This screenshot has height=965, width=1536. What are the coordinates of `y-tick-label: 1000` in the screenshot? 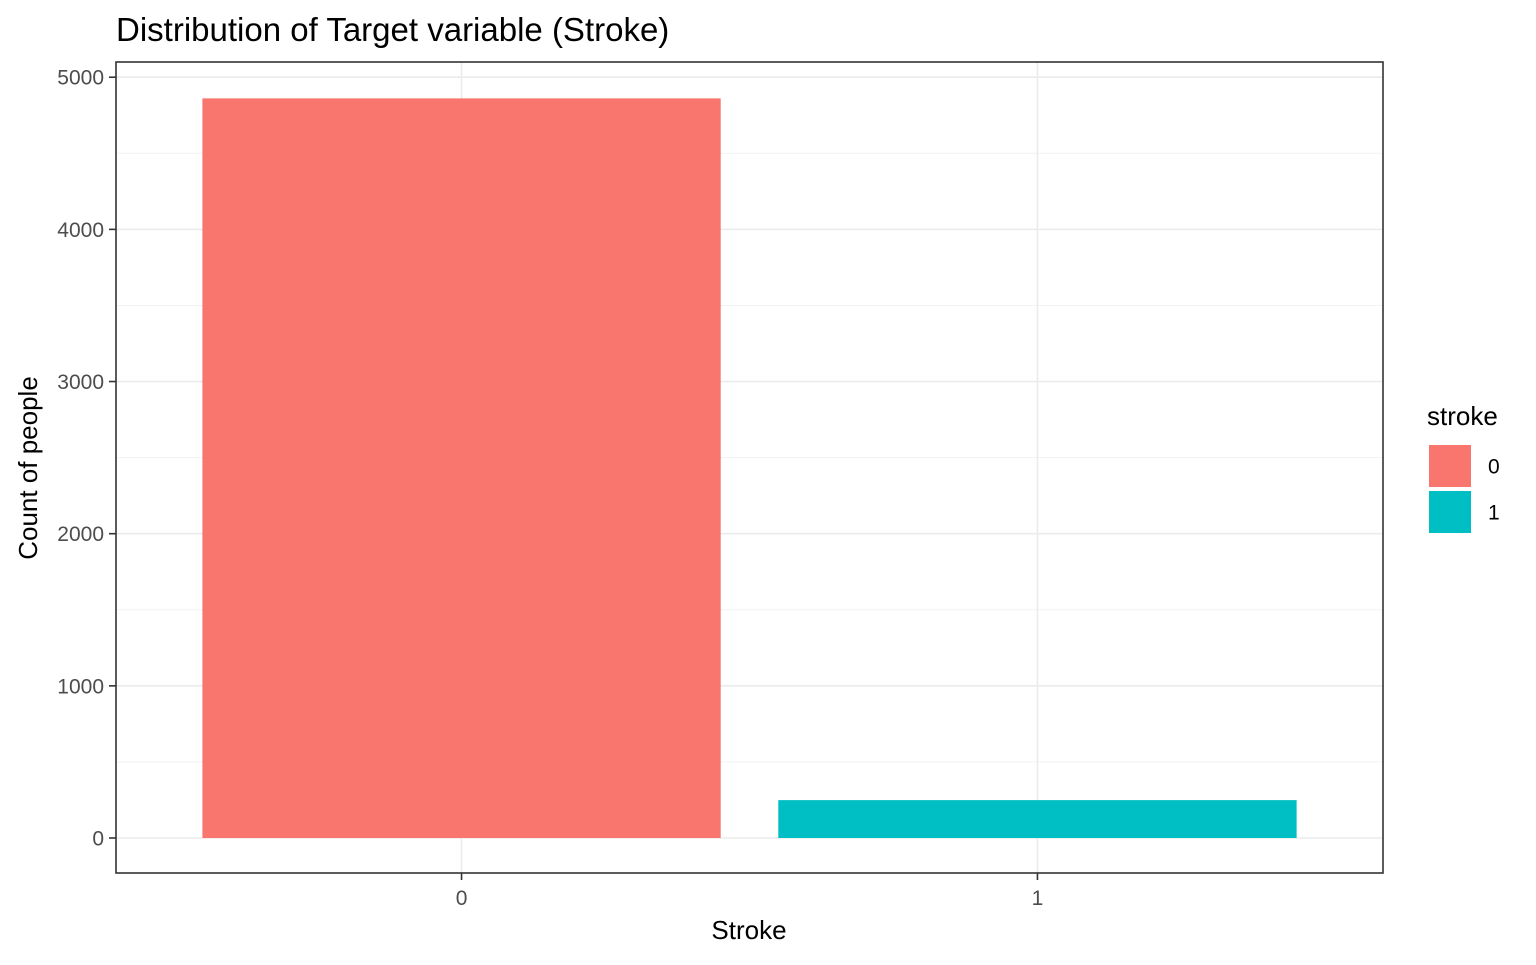 It's located at (80, 686).